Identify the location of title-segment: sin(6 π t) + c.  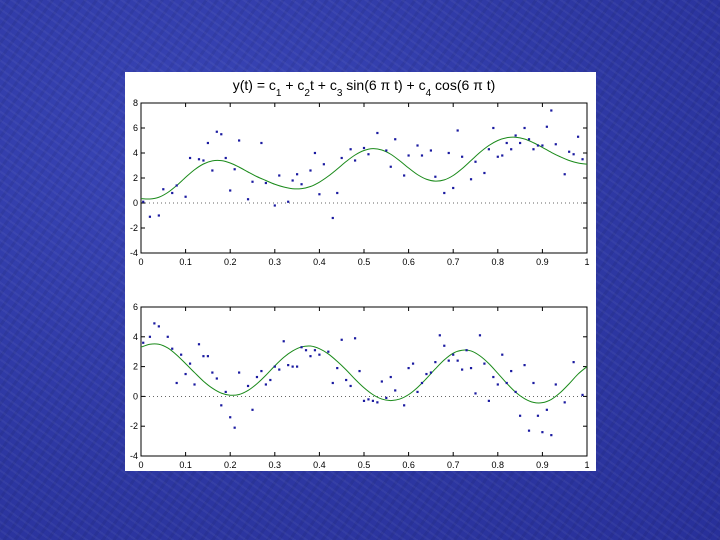
(383, 85).